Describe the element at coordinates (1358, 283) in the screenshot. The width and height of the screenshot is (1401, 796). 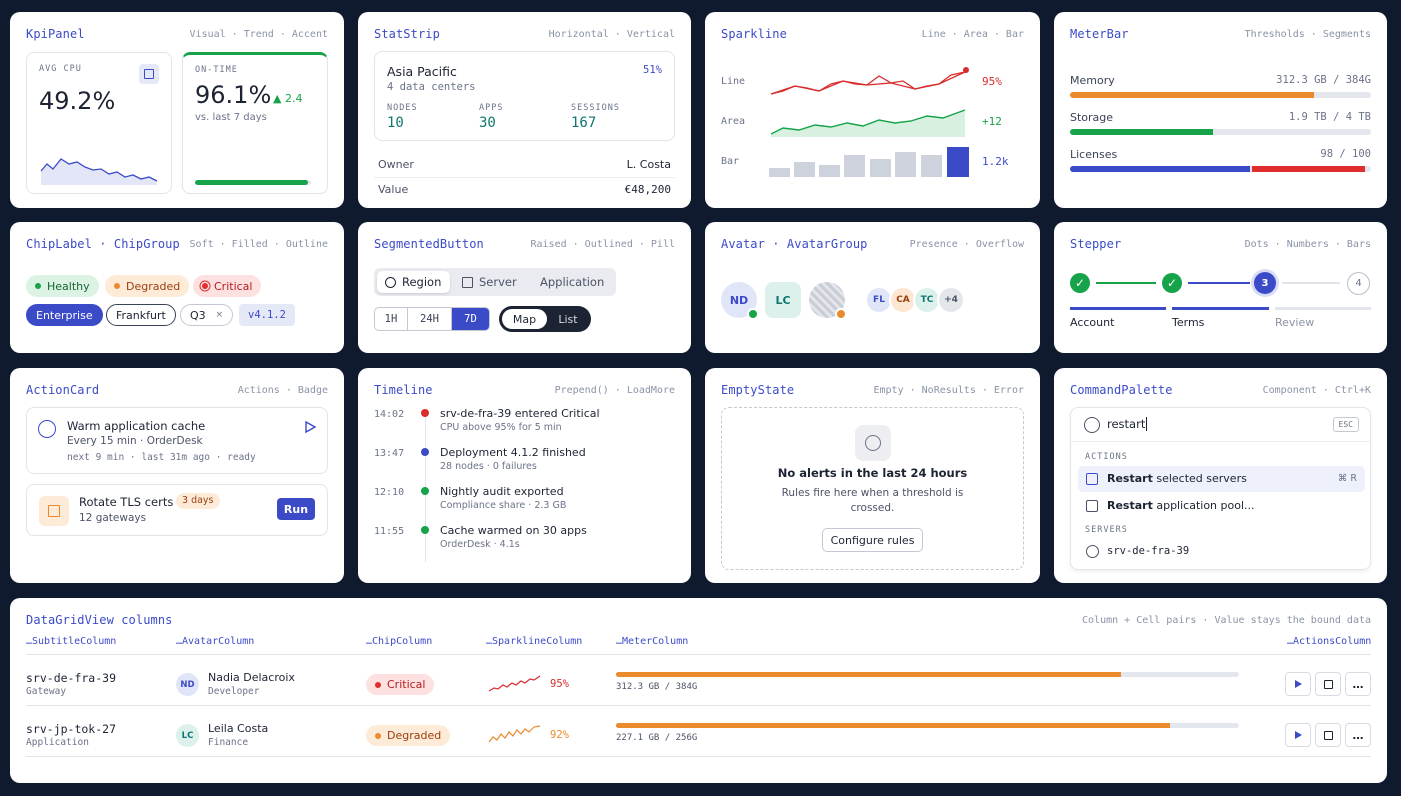
I see `step-4-pending: 4` at that location.